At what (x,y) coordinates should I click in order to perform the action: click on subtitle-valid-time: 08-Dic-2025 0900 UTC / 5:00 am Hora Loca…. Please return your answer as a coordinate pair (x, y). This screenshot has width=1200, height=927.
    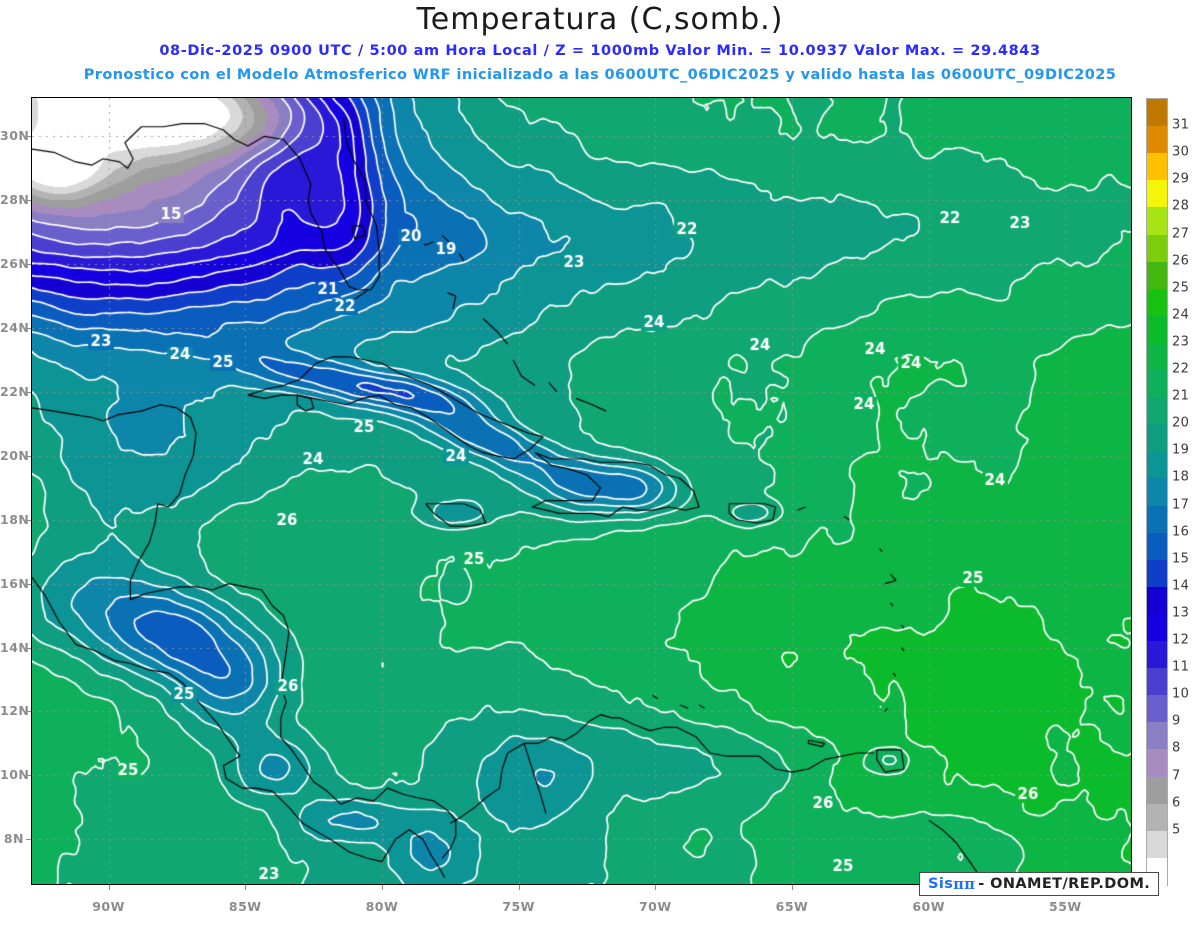
    Looking at the image, I should click on (600, 51).